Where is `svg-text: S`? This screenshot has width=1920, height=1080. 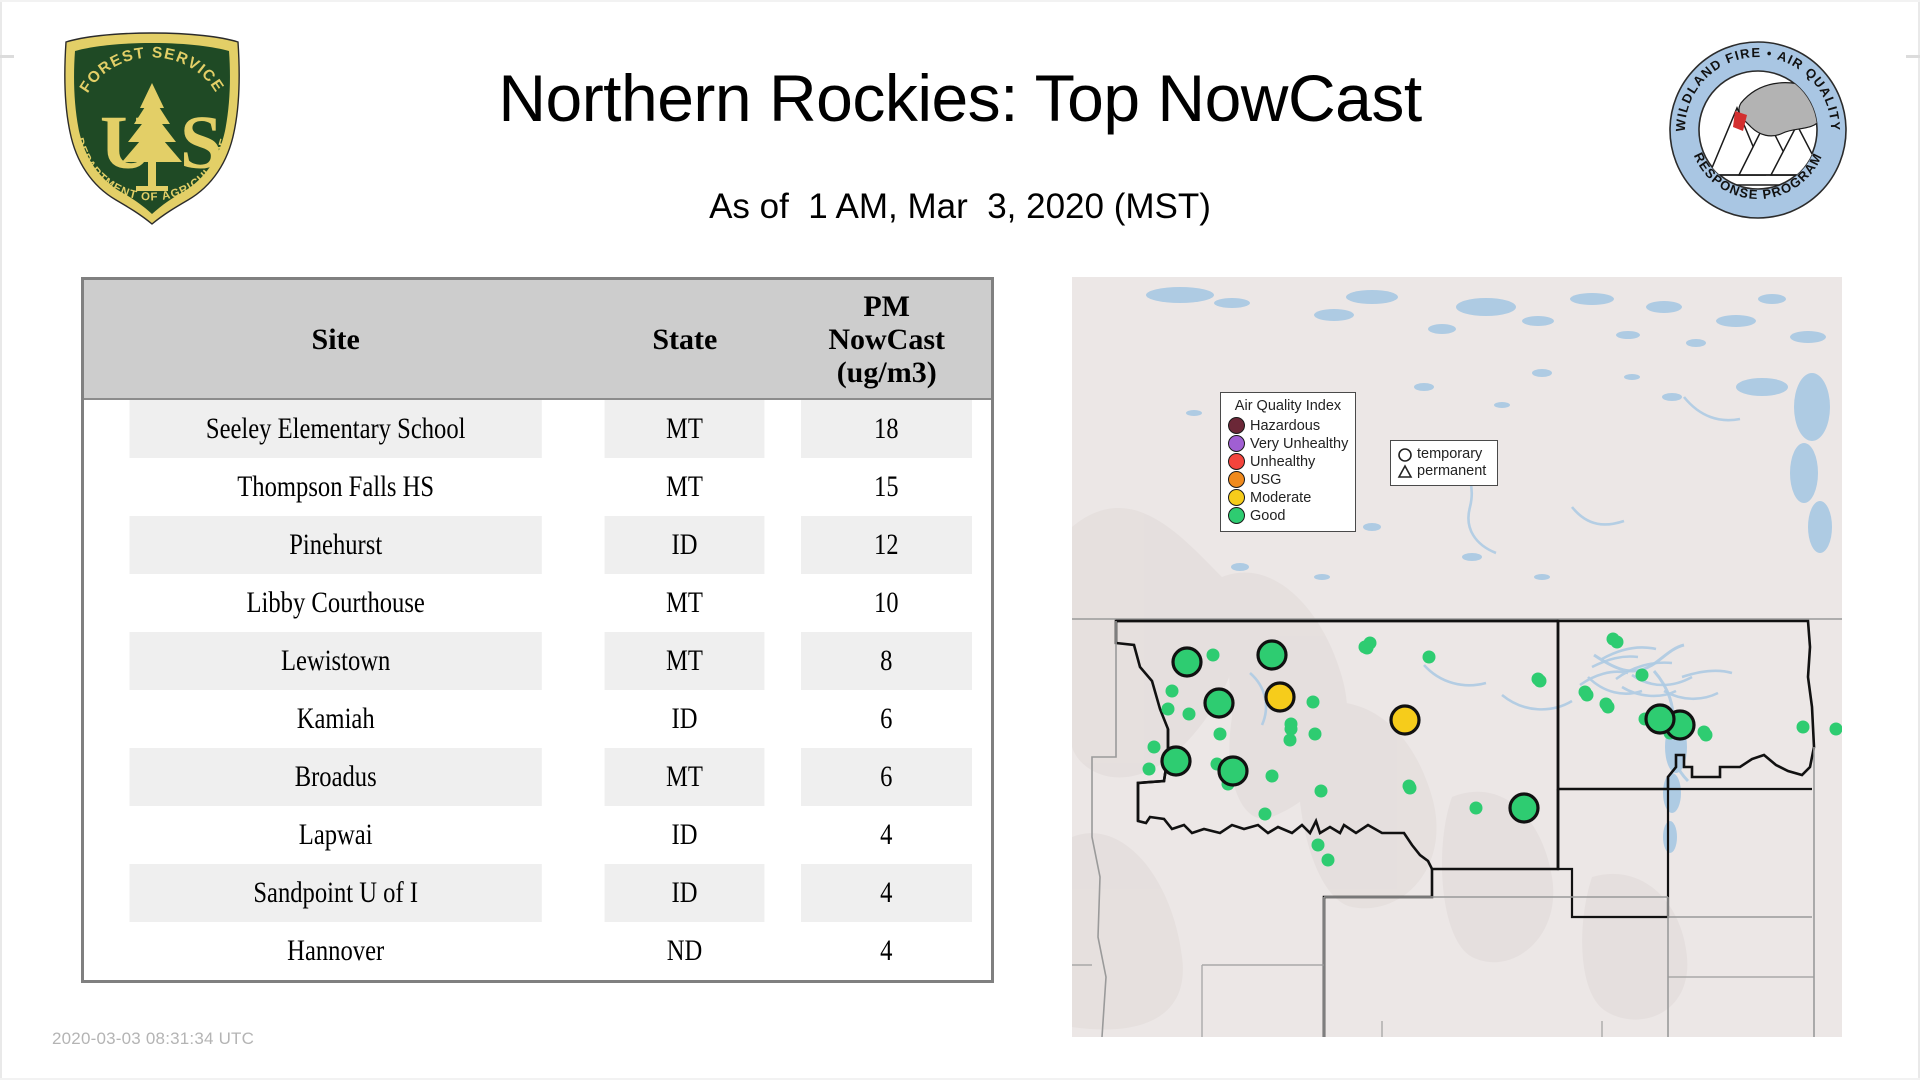
svg-text: S is located at coordinates (201, 143).